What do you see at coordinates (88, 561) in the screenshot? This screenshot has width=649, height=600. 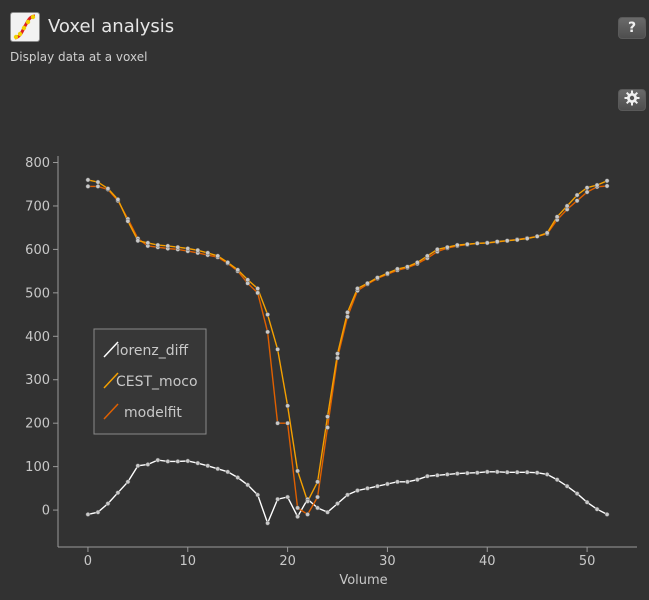 I see `x-tick-label: 0` at bounding box center [88, 561].